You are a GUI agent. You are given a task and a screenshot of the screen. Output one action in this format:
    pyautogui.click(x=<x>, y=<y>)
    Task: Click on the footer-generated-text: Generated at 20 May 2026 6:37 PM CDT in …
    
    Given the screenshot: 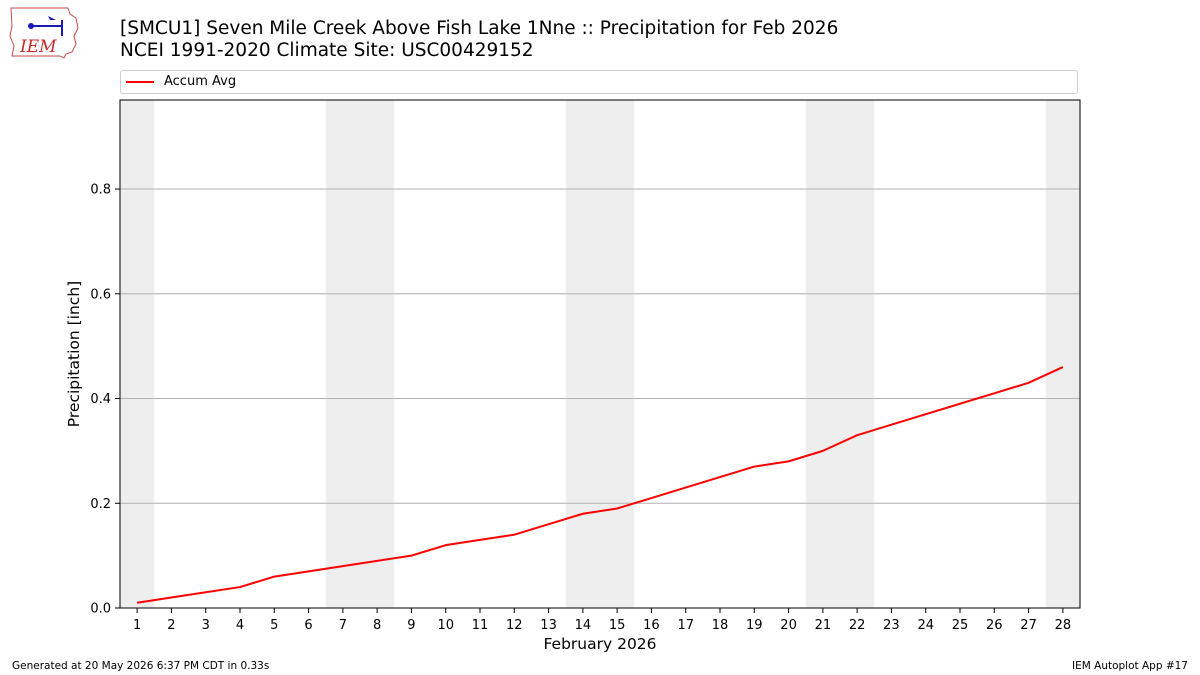 What is the action you would take?
    pyautogui.click(x=141, y=666)
    